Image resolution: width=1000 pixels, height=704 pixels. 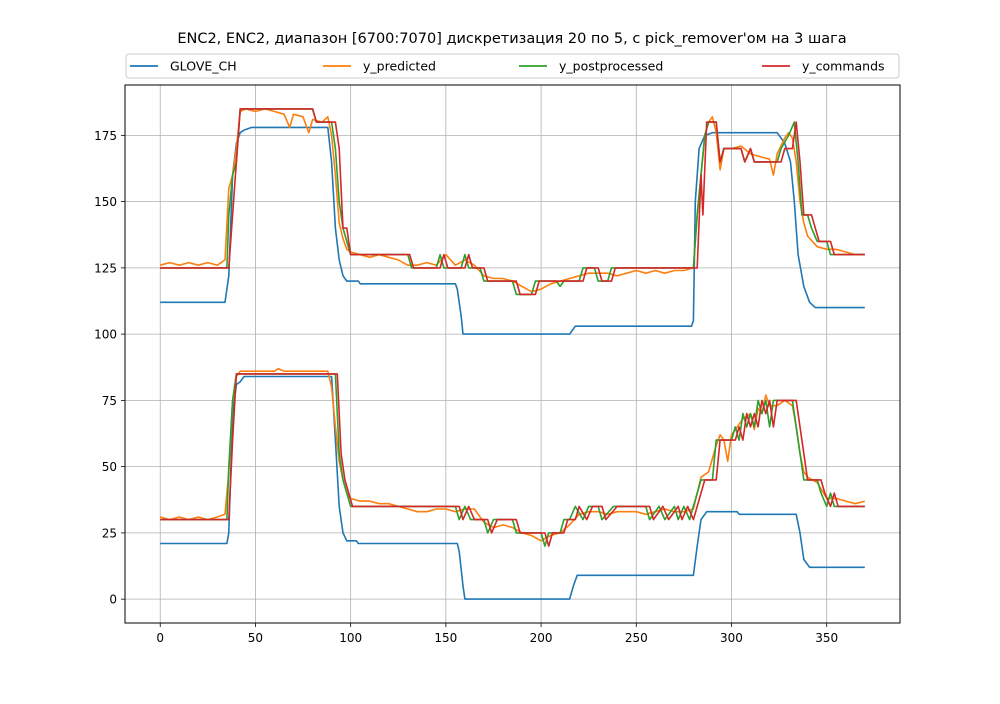 What do you see at coordinates (541, 638) in the screenshot?
I see `x-tick-label: 200` at bounding box center [541, 638].